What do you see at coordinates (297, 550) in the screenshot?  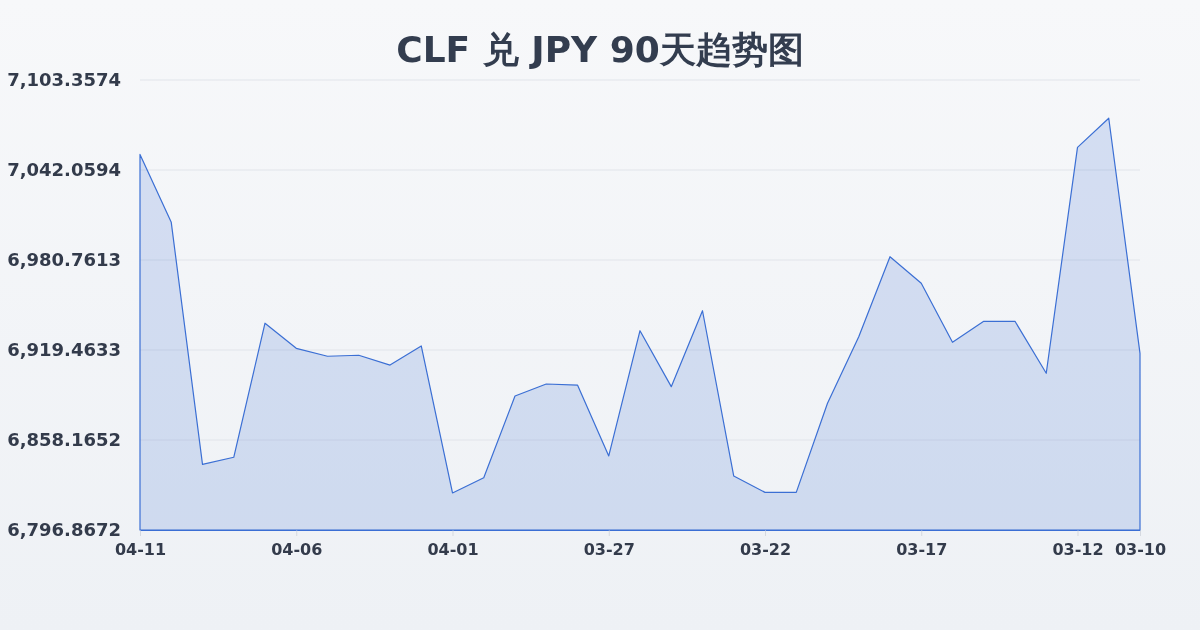 I see `x-tick-label: 04-06` at bounding box center [297, 550].